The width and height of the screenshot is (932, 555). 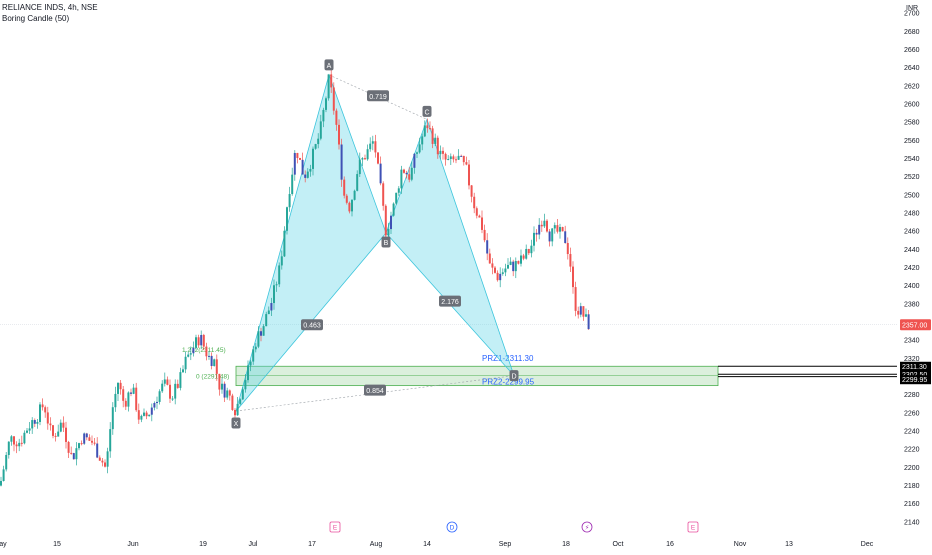 I want to click on x-tick-Sep: Sep, so click(x=505, y=544).